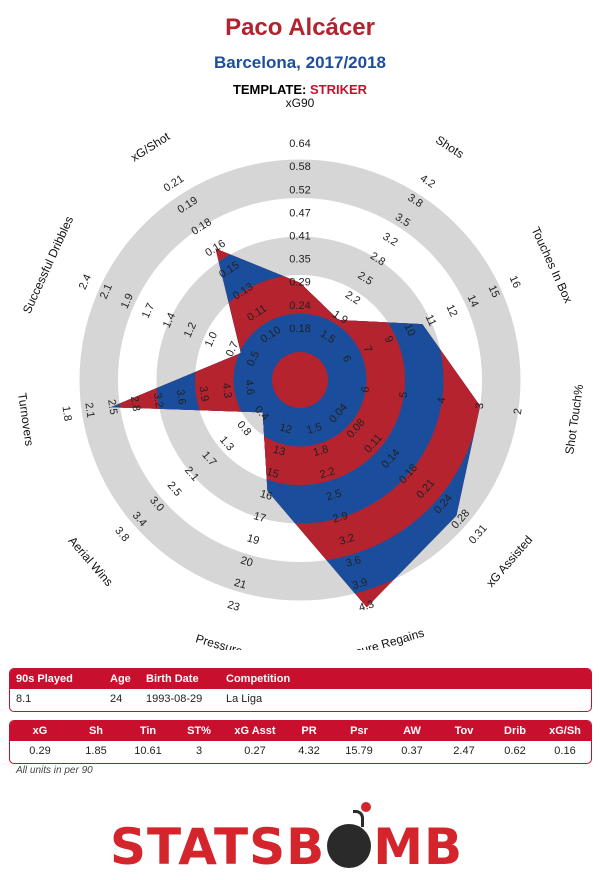  What do you see at coordinates (148, 731) in the screenshot?
I see `stats-header-tin: Tin` at bounding box center [148, 731].